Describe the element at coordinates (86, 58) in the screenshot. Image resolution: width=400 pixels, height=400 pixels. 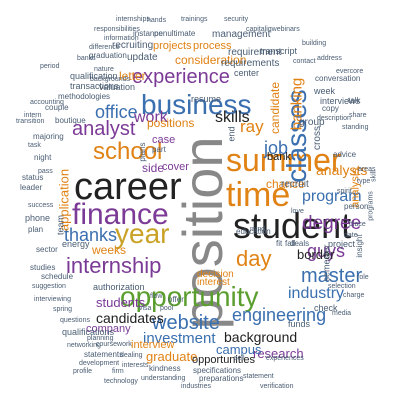
I see `word: banks` at that location.